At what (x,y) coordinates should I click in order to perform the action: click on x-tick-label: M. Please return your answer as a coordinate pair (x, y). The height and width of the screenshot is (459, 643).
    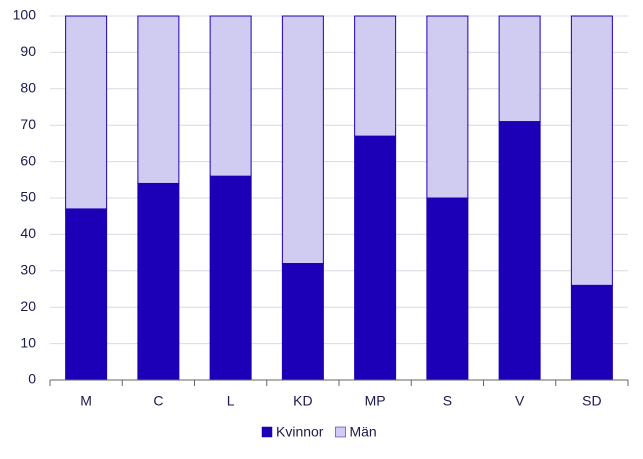
    Looking at the image, I should click on (86, 401).